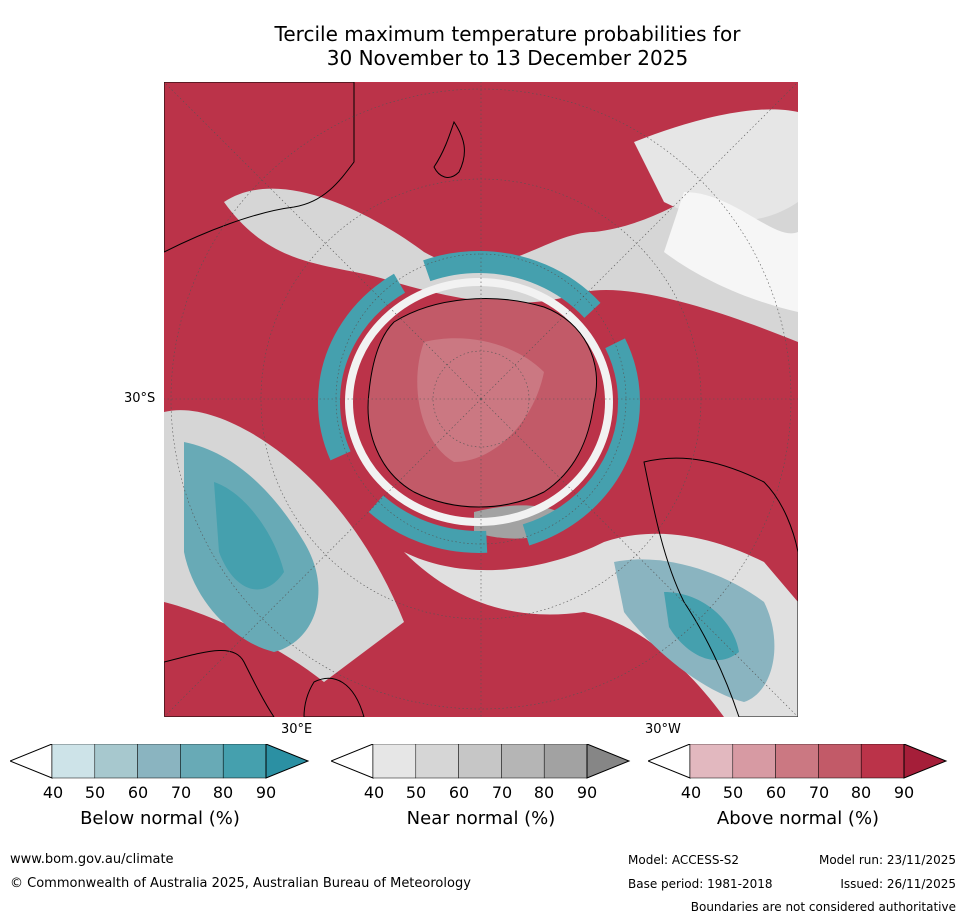 The width and height of the screenshot is (965, 919). I want to click on madagascar-outline, so click(334, 697).